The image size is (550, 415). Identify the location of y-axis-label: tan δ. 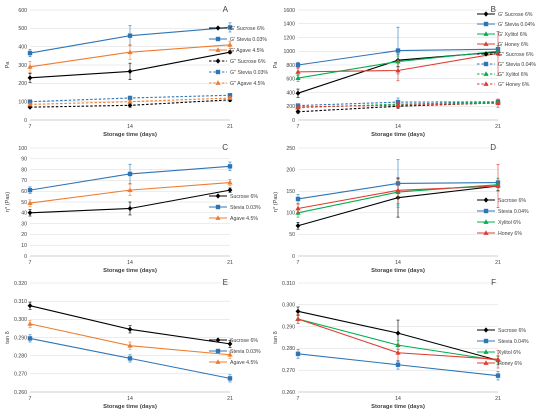
(276, 337).